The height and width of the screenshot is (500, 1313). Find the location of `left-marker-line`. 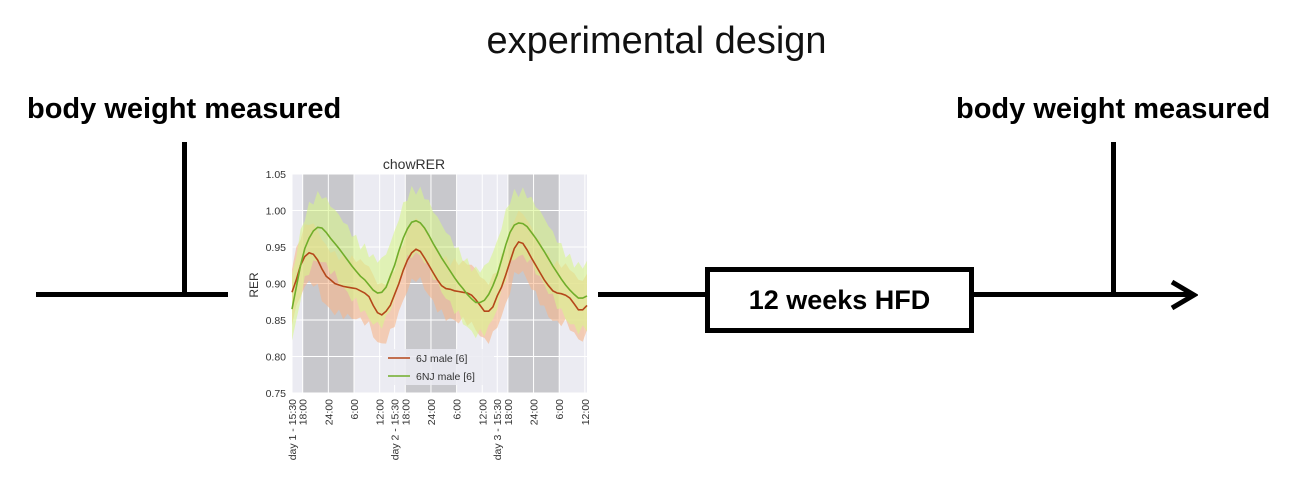

left-marker-line is located at coordinates (184, 218).